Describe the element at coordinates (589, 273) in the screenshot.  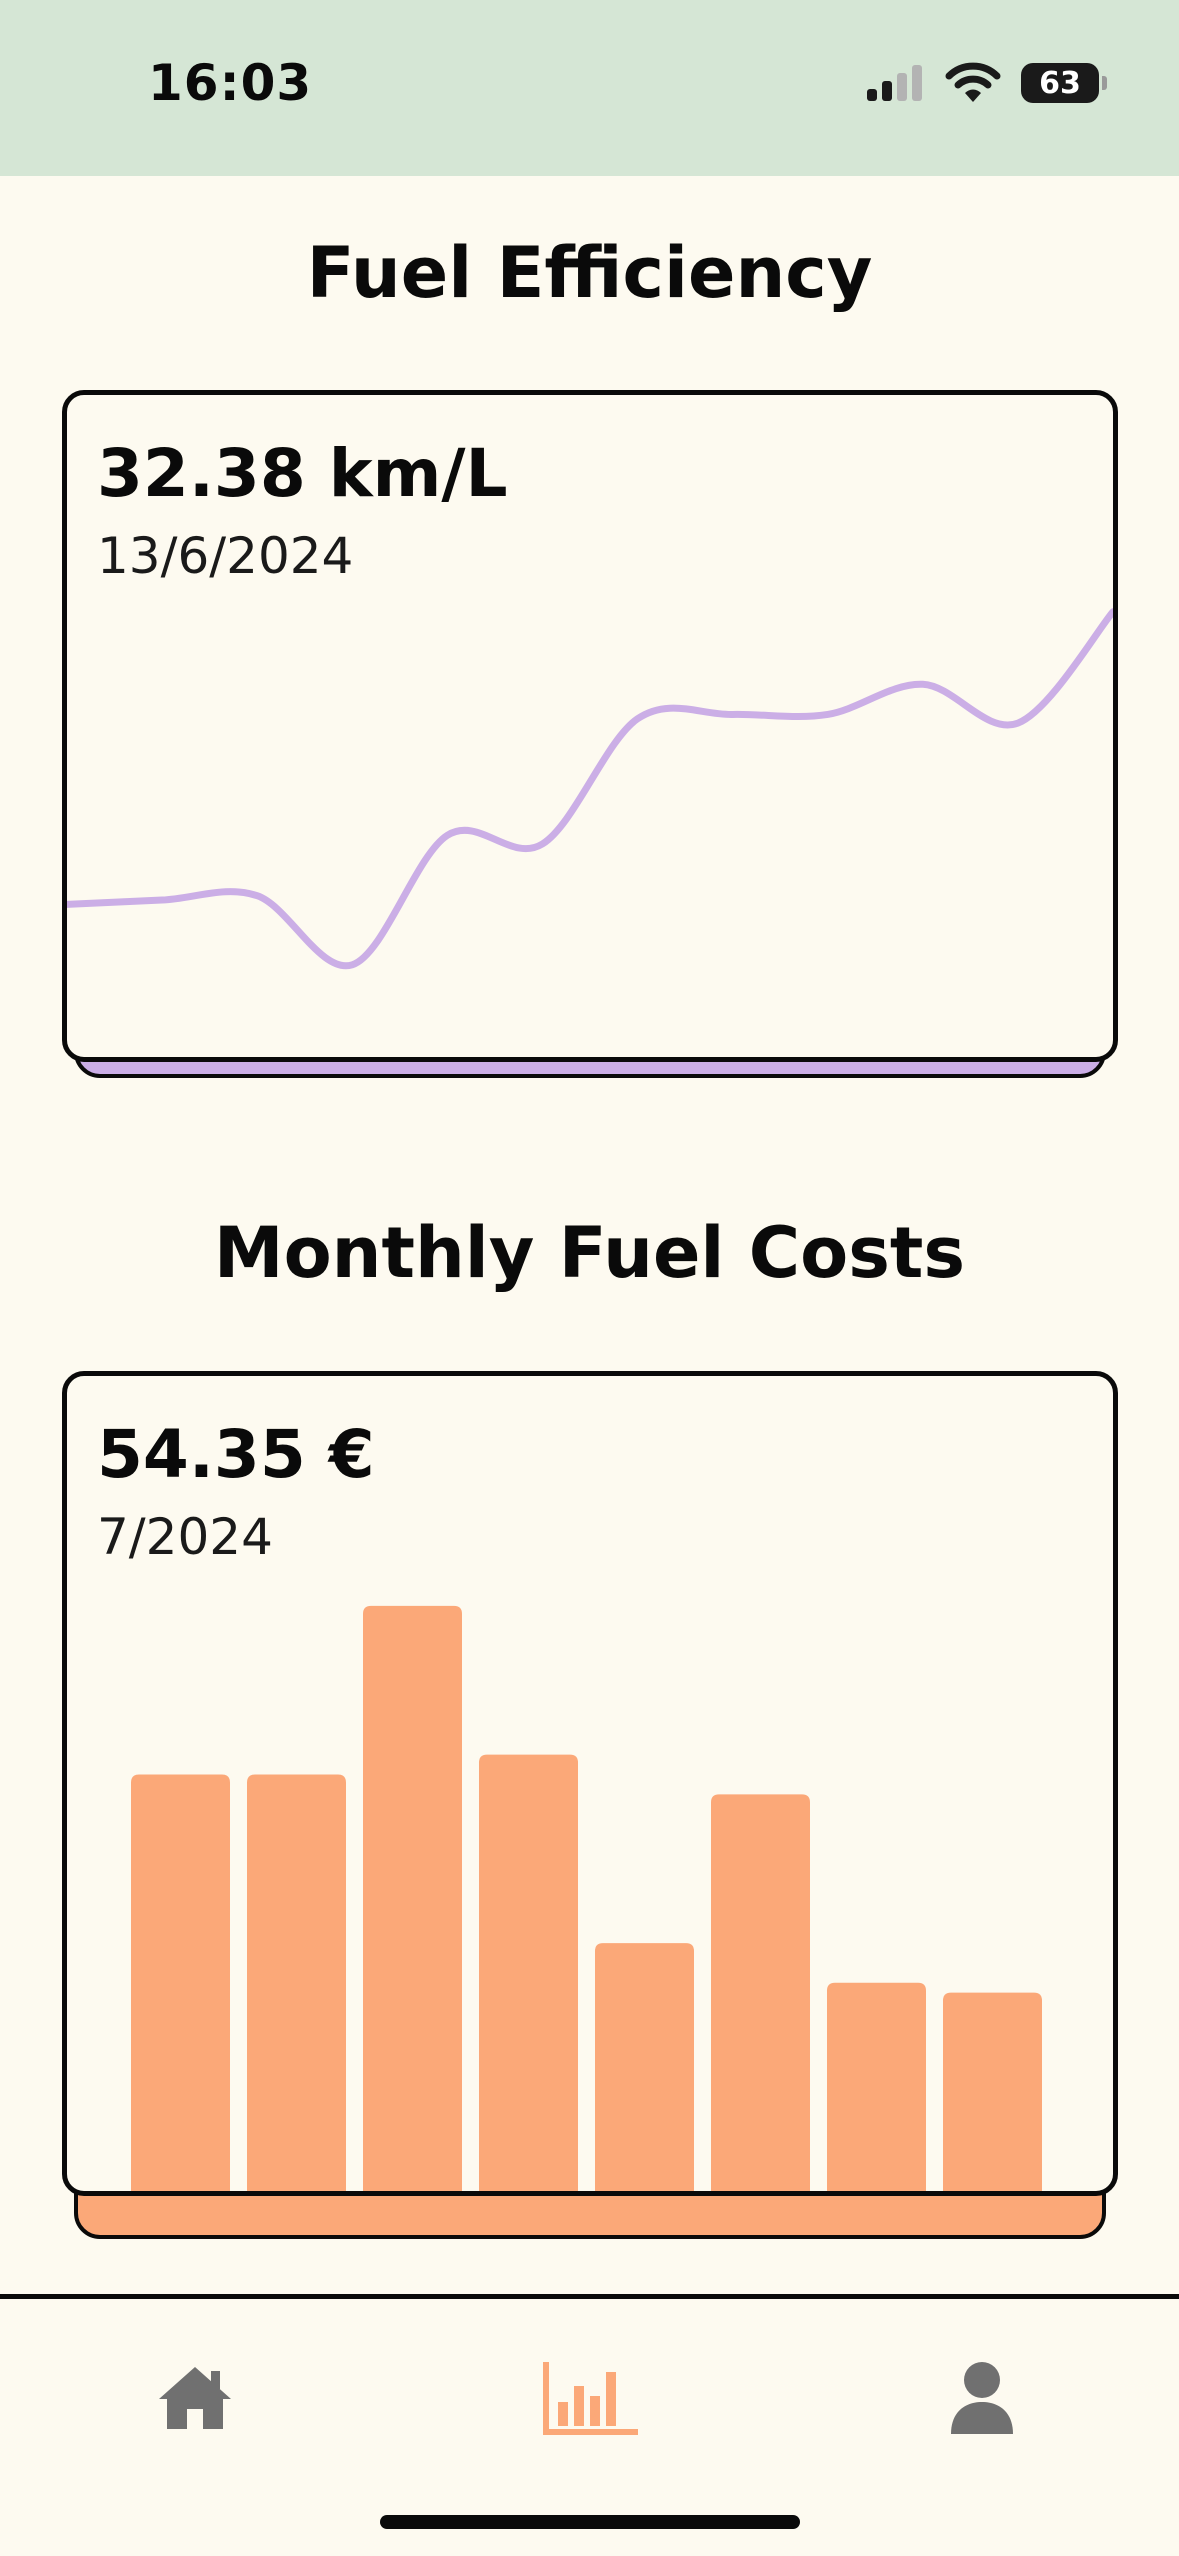
I see `fuel-efficiency-title: Fuel Efficiency` at that location.